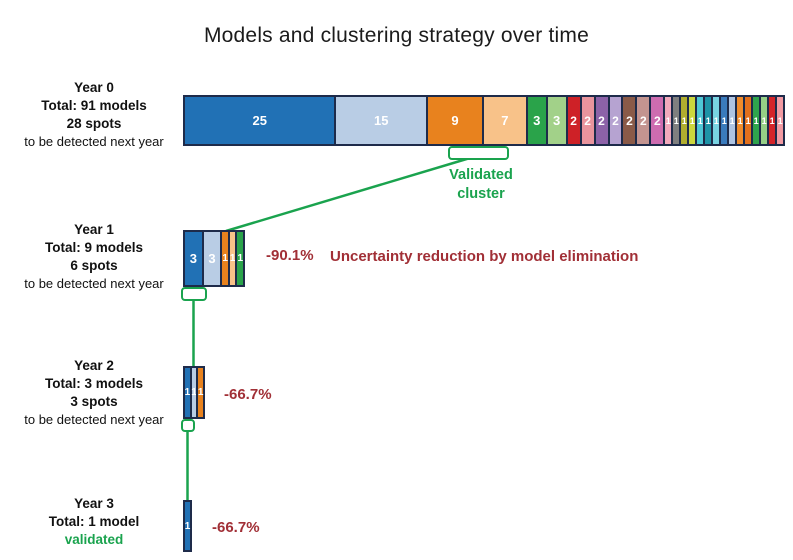 This screenshot has width=793, height=560. I want to click on bar-segment: 7, so click(503, 120).